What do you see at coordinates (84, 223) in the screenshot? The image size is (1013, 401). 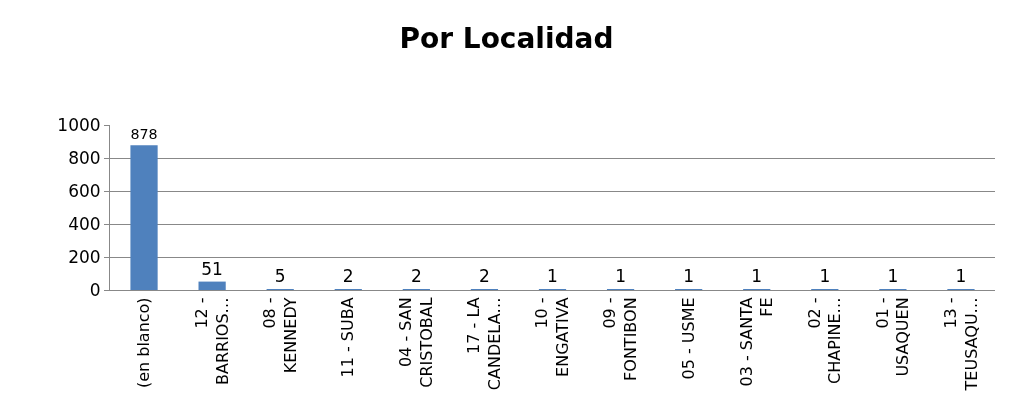 I see `y-tick-label: 400` at bounding box center [84, 223].